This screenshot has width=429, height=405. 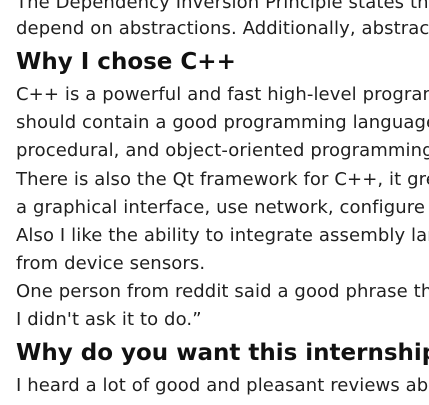 I want to click on section-heading-why-cpp: Why I chose C++, so click(x=126, y=62).